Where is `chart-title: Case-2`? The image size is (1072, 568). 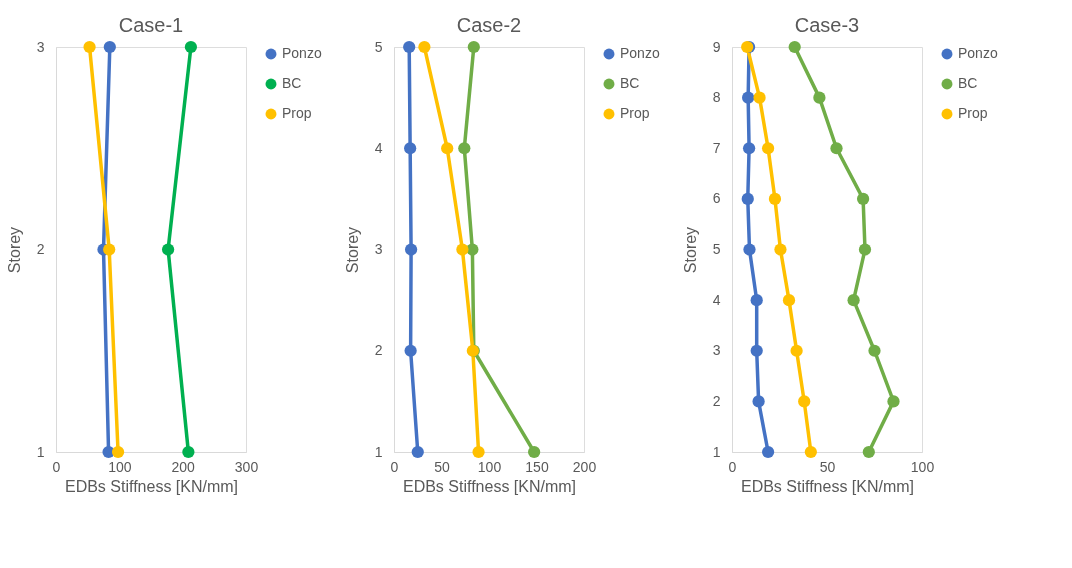 chart-title: Case-2 is located at coordinates (489, 25).